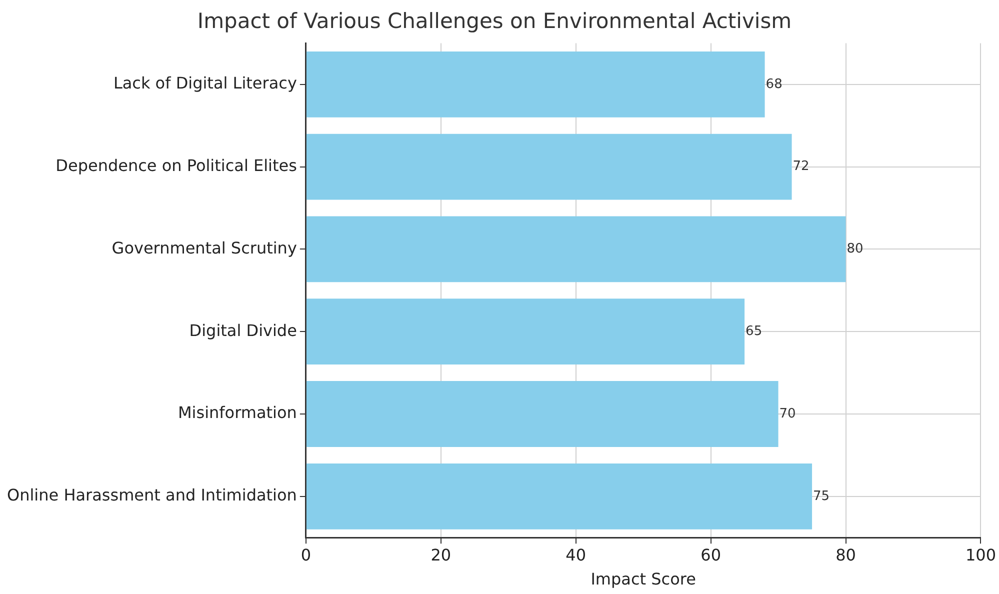 Image resolution: width=999 pixels, height=594 pixels. I want to click on y-tick-label: Misinformation, so click(237, 412).